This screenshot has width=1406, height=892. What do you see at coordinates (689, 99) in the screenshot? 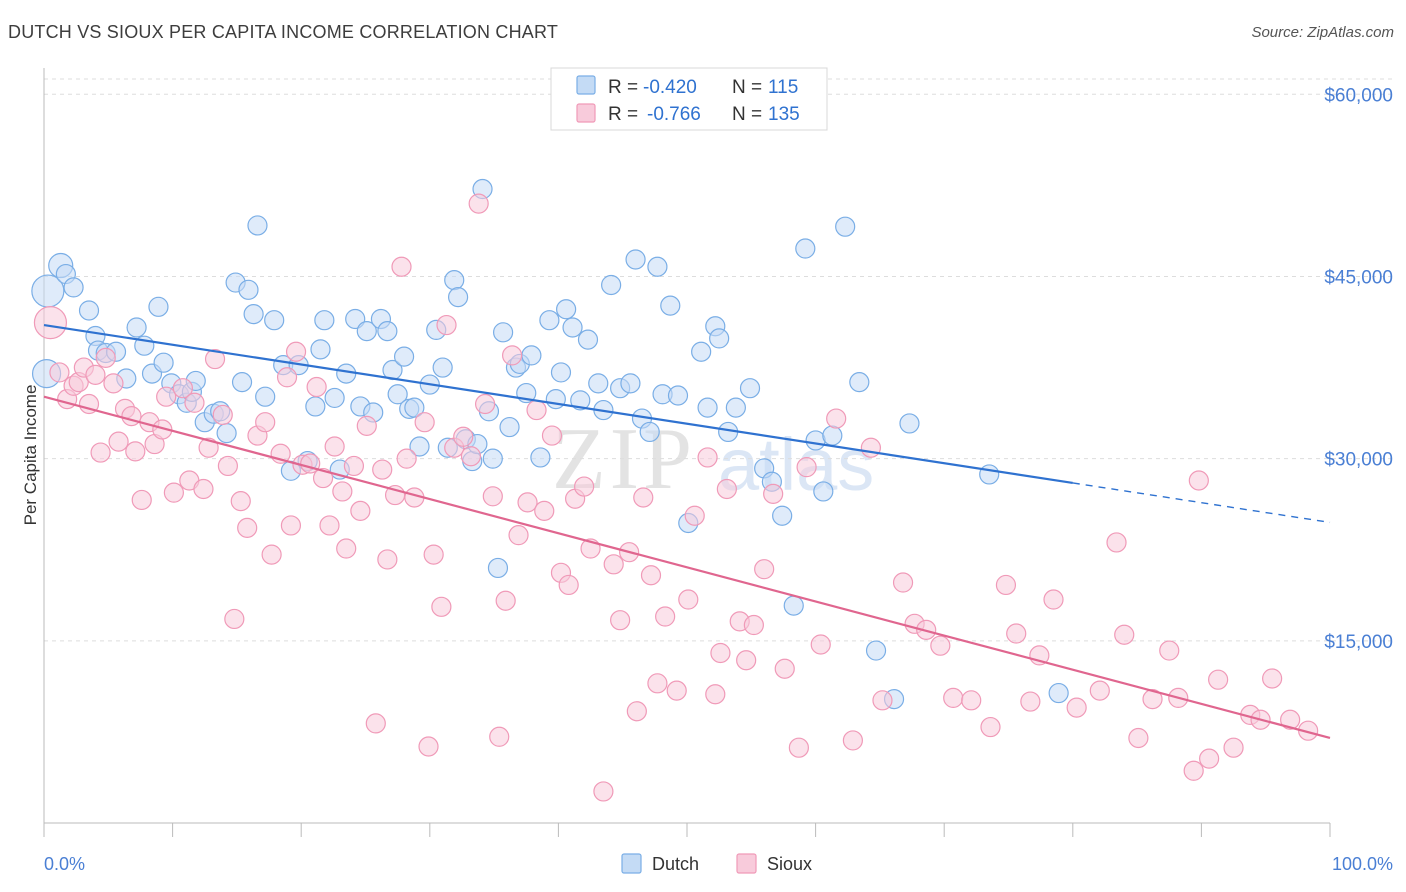
I see `top-legend: R = -0.420 N = 115 R = -0.766 N = 135` at bounding box center [689, 99].